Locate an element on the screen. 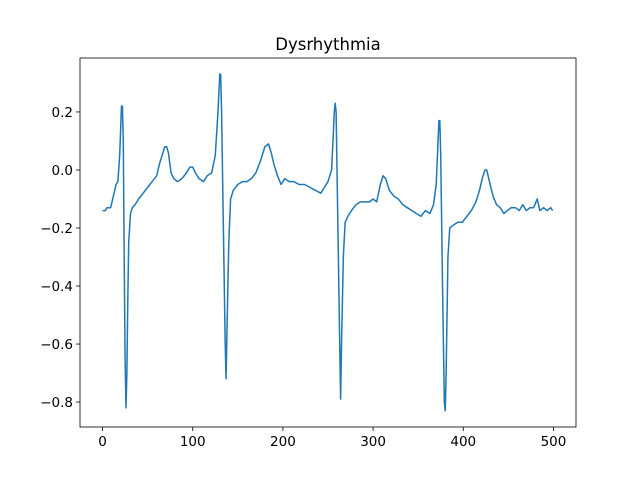 This screenshot has height=480, width=640. y-tick-label: 0.2 is located at coordinates (62, 113).